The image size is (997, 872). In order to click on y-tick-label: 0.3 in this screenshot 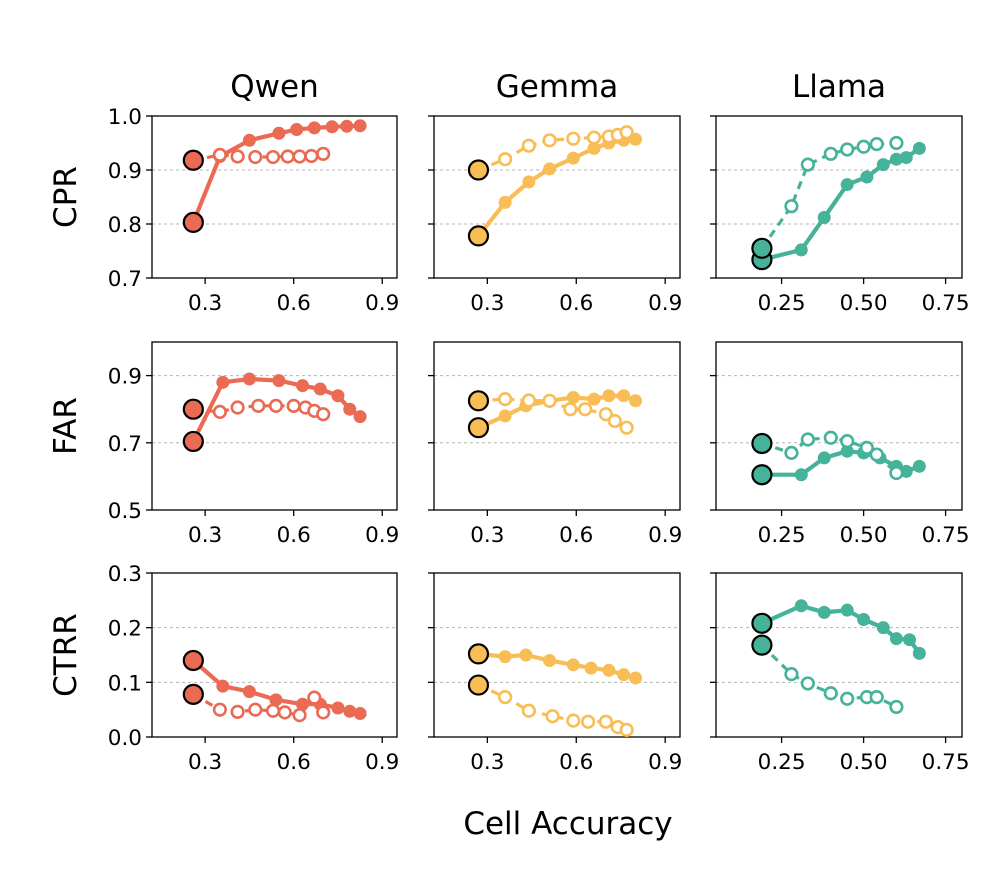, I will do `click(125, 574)`.